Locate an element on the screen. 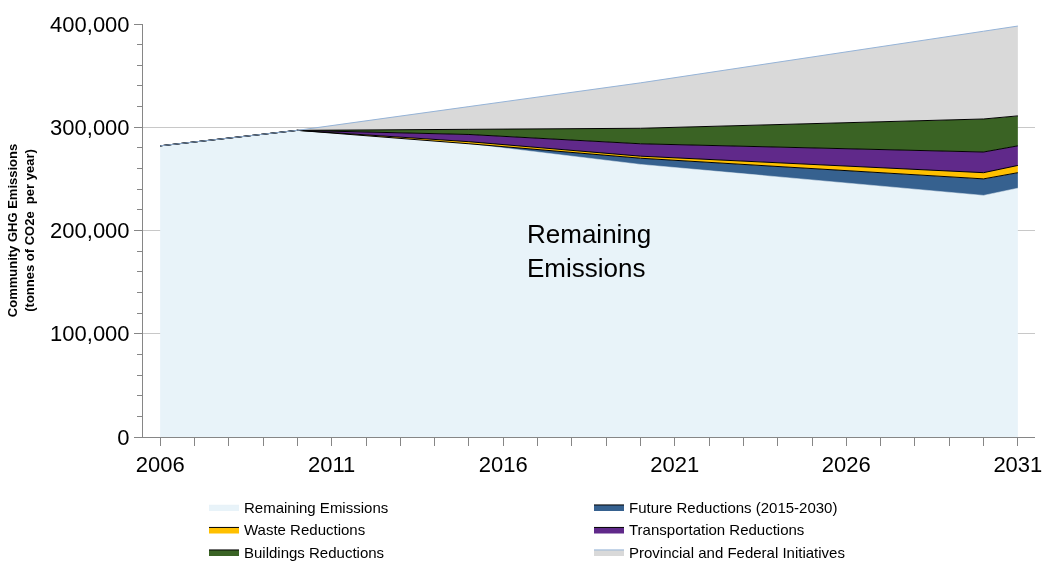 The image size is (1060, 581). x-tick-label: 2026 is located at coordinates (846, 465).